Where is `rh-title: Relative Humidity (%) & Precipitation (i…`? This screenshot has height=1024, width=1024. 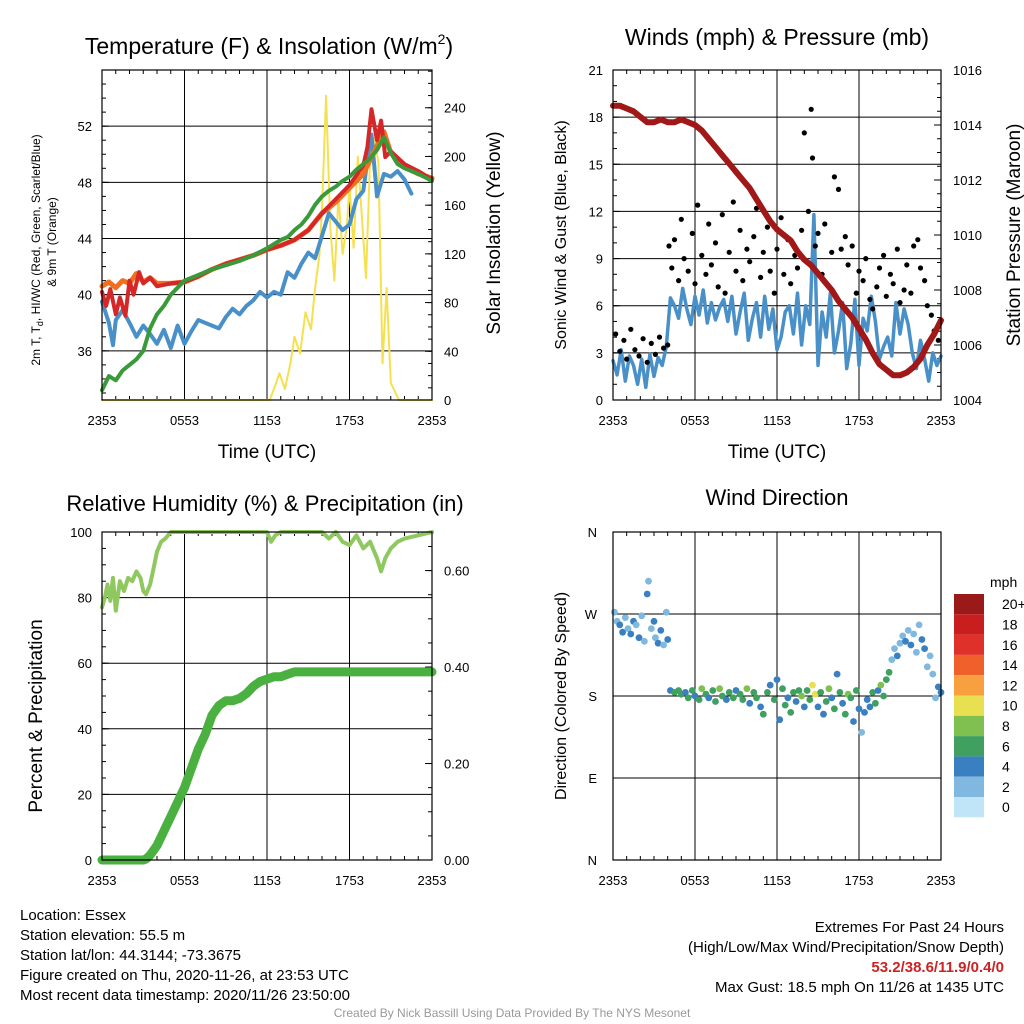
rh-title: Relative Humidity (%) & Precipitation (i… is located at coordinates (264, 503).